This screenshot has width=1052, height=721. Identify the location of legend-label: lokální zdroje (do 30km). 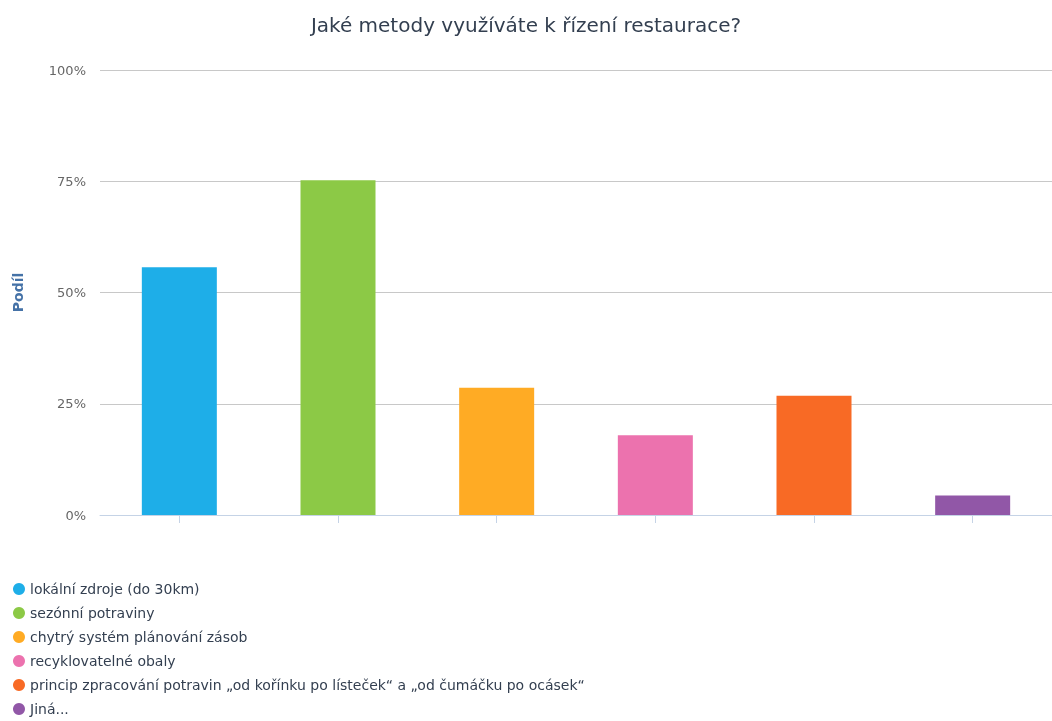
(115, 589).